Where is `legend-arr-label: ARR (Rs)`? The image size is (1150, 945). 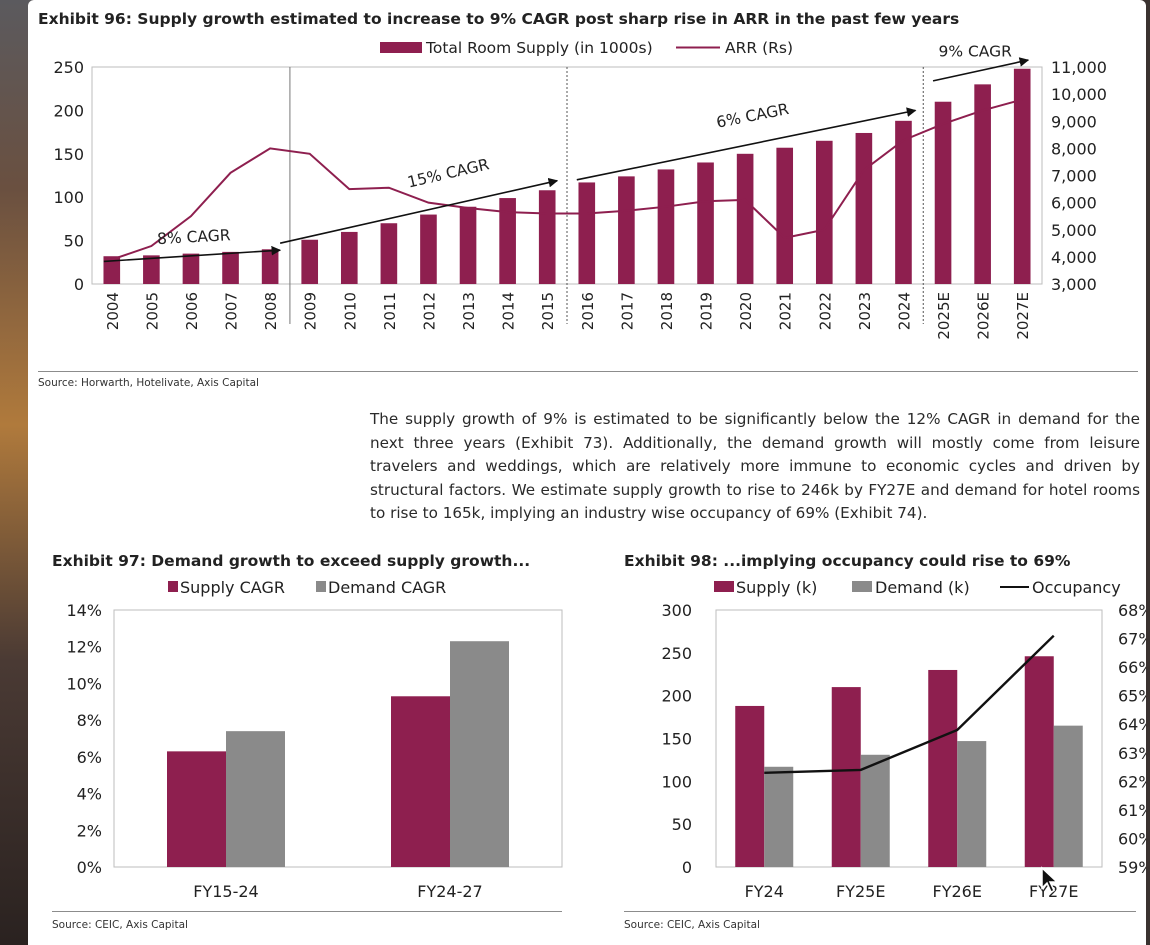 legend-arr-label: ARR (Rs) is located at coordinates (759, 48).